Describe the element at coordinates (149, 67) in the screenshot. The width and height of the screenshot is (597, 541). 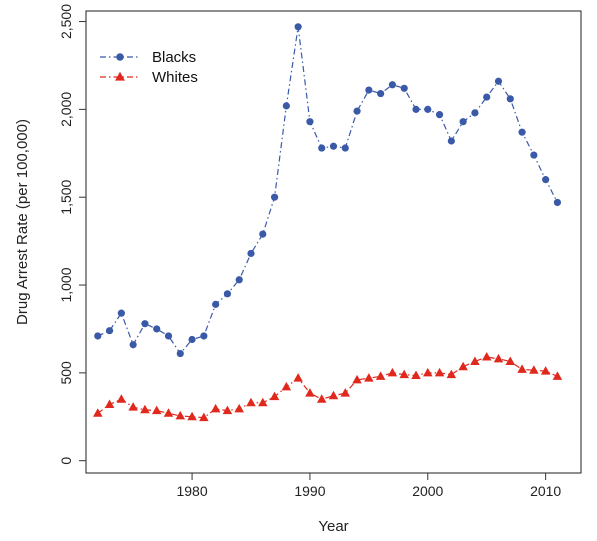
I see `legend: Blacks Whites` at that location.